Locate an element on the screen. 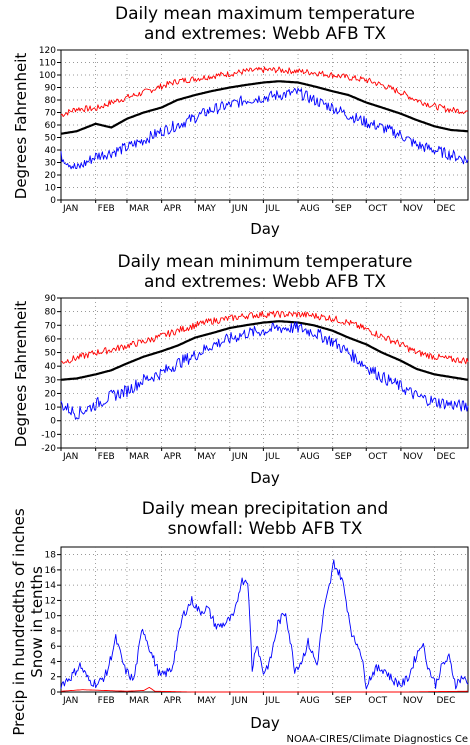  chart-precip-y-tick-label: 14 is located at coordinates (51, 586).